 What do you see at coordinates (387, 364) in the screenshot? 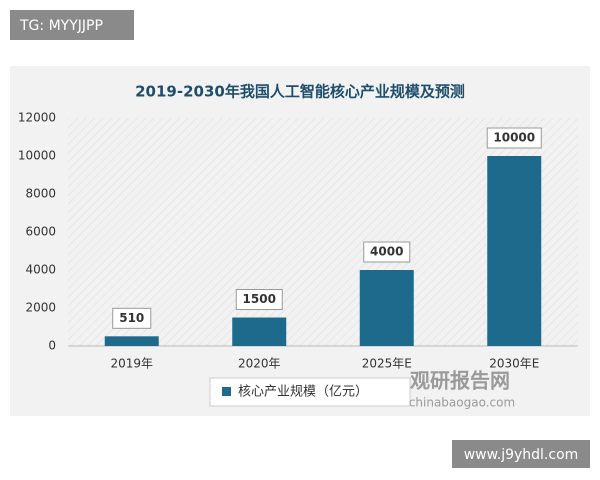
I see `x-tick-label: 2025年E` at bounding box center [387, 364].